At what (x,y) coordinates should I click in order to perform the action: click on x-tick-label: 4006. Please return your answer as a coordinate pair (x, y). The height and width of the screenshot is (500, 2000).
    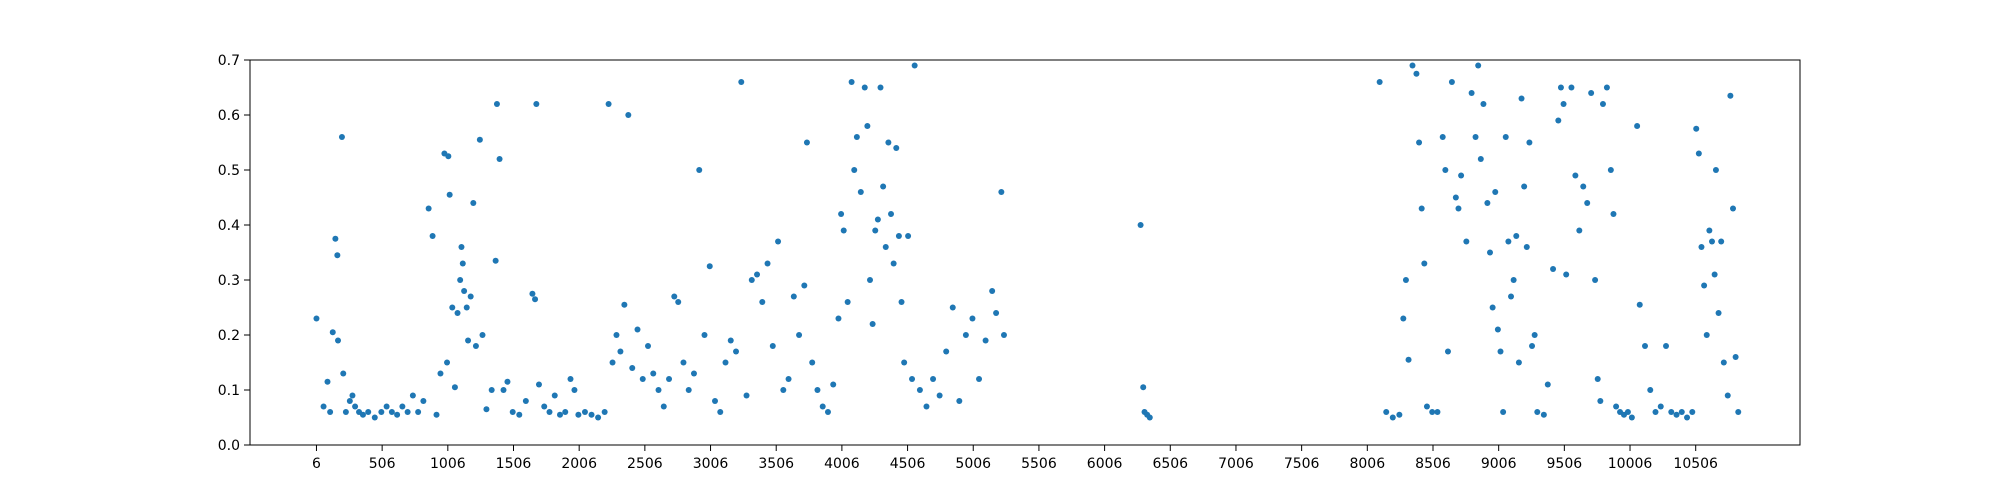
    Looking at the image, I should click on (842, 464).